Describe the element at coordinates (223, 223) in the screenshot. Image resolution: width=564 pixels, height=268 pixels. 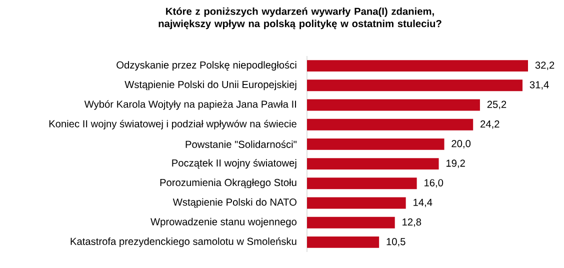
I see `y-tick-label: Wprowadzenie stanu wojennego` at that location.